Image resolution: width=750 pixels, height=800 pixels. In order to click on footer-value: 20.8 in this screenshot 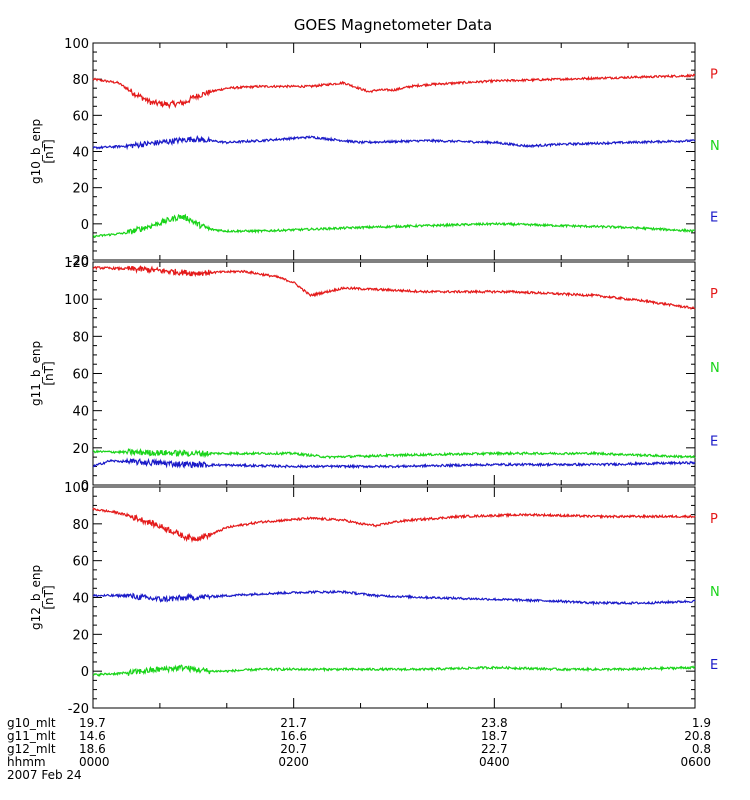, I will do `click(697, 736)`.